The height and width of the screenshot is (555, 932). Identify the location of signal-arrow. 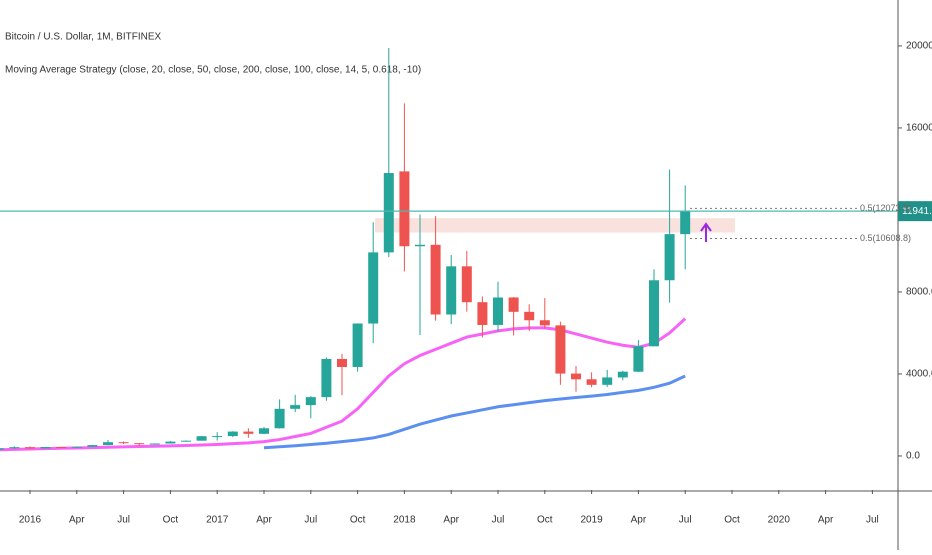
(706, 232).